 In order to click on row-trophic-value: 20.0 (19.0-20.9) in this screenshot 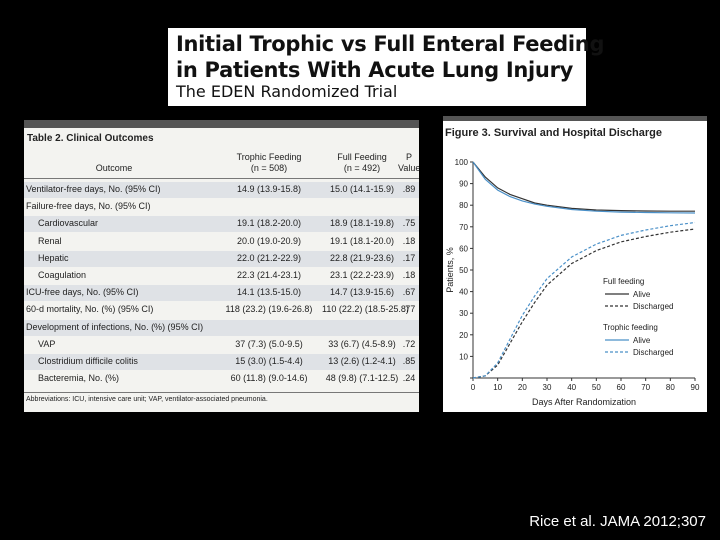, I will do `click(269, 240)`.